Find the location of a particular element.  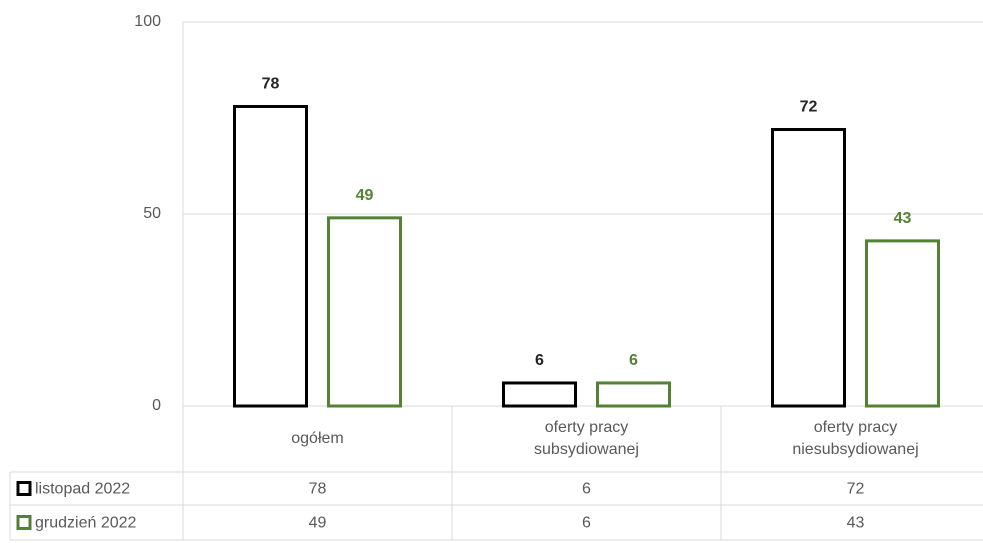

data-label: 78 is located at coordinates (271, 84).